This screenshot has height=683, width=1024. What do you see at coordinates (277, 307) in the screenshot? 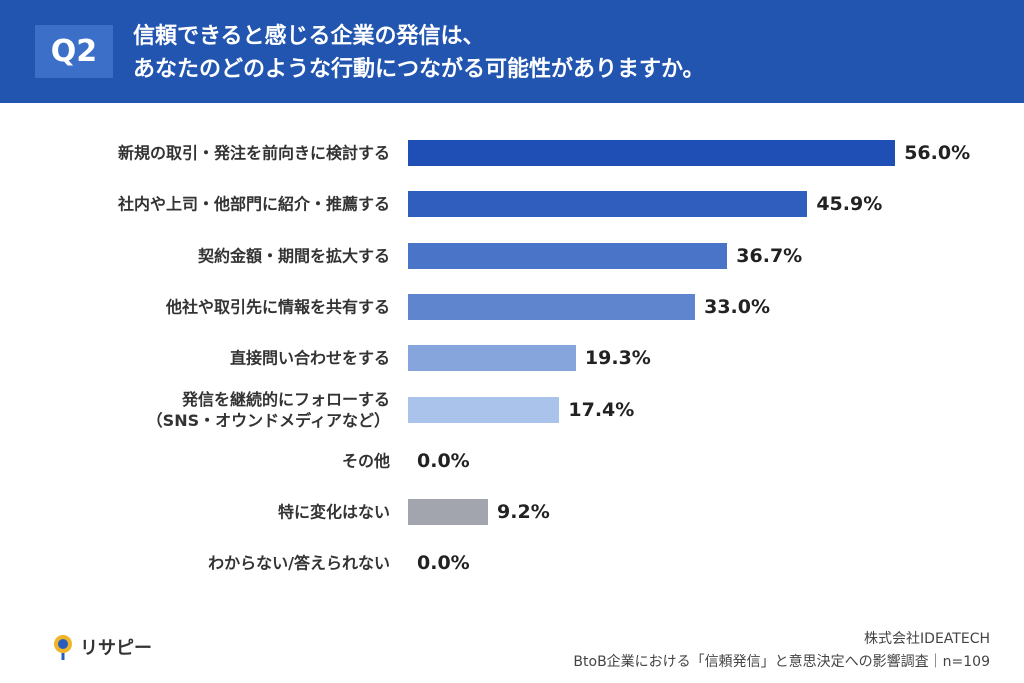
I see `category-label: 他社や取引先に情報を共有する` at bounding box center [277, 307].